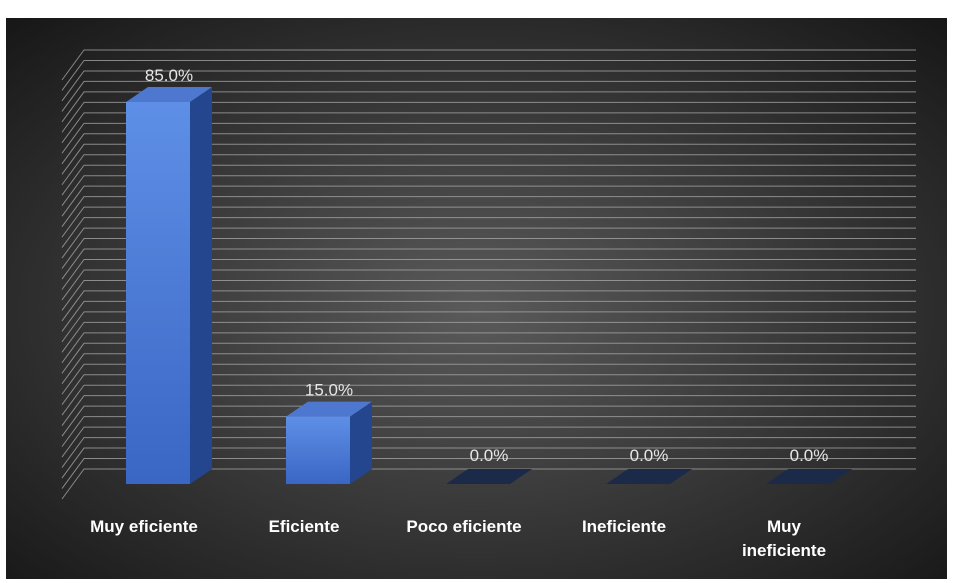  What do you see at coordinates (463, 526) in the screenshot?
I see `category-label: Poco eficiente` at bounding box center [463, 526].